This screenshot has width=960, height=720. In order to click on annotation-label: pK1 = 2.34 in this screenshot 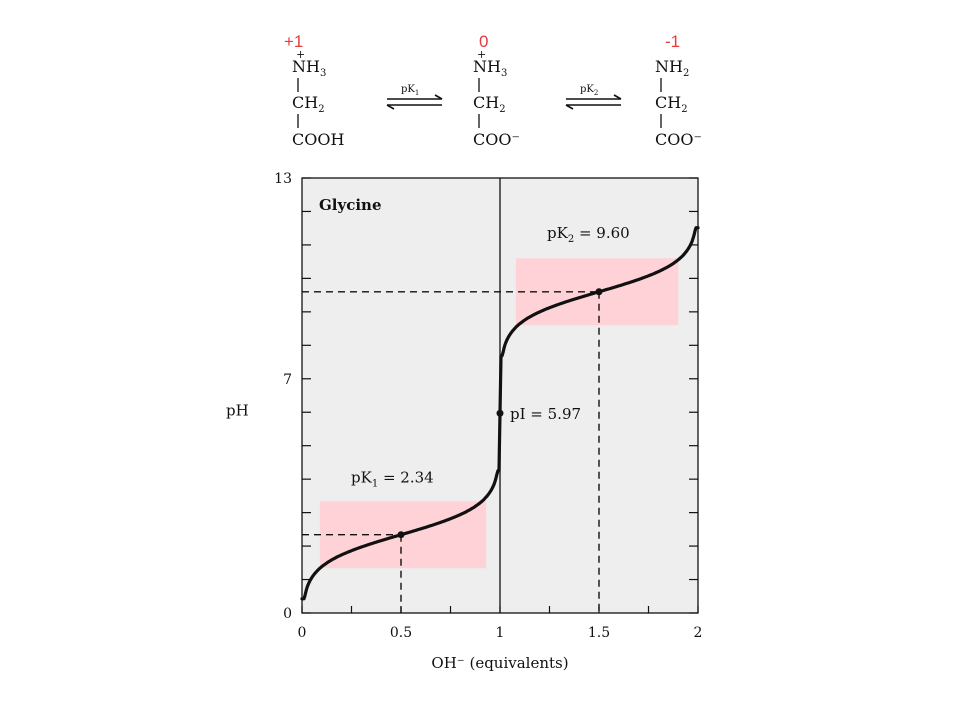, I will do `click(392, 479)`.